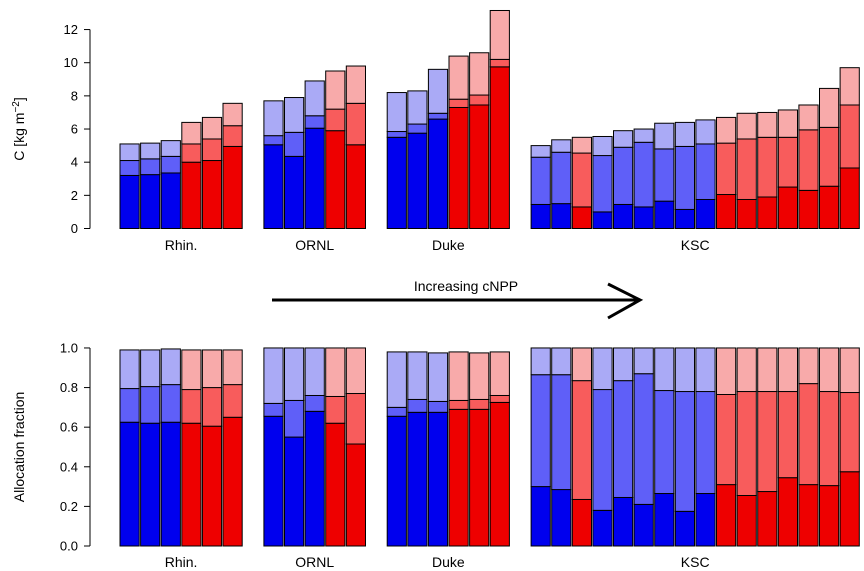  I want to click on y-tick-label: 1.0, so click(69, 347).